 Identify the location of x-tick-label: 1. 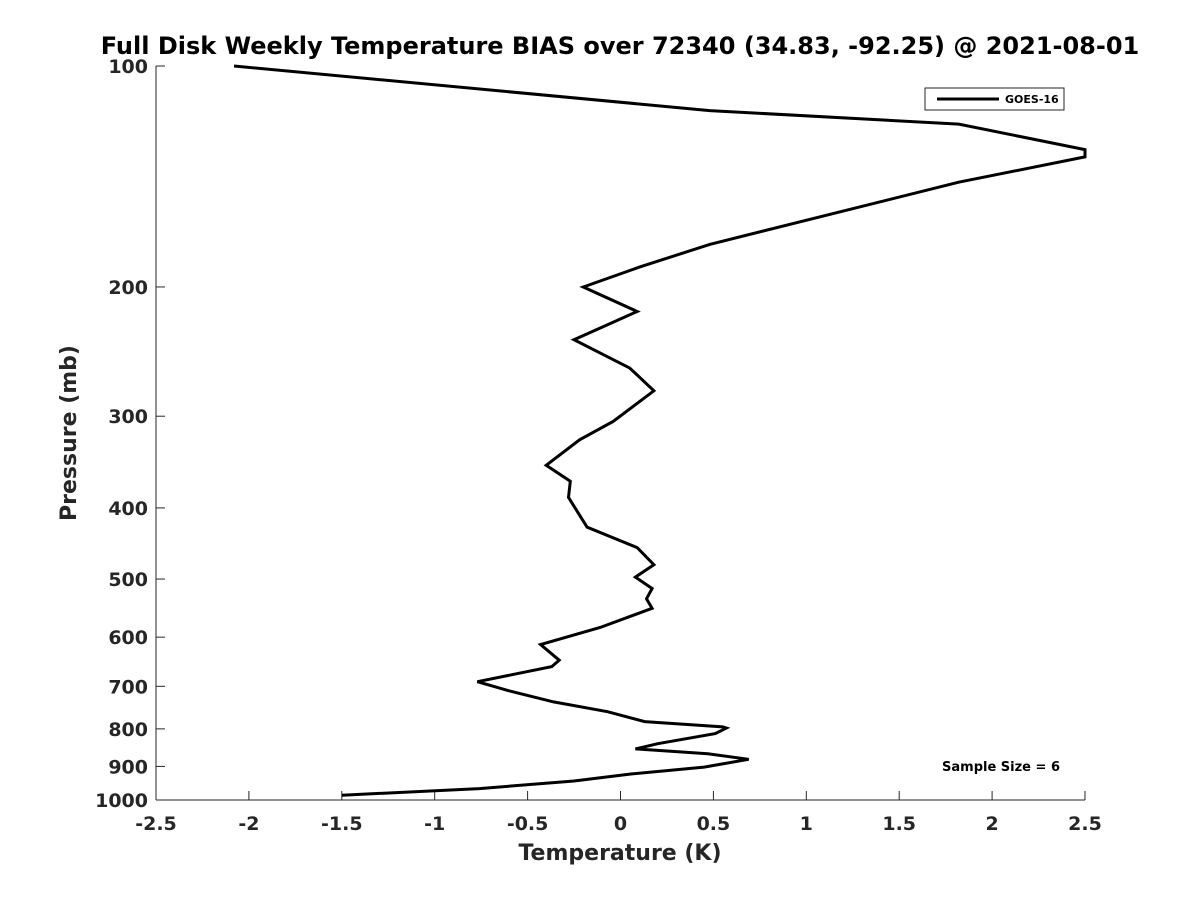
(806, 824).